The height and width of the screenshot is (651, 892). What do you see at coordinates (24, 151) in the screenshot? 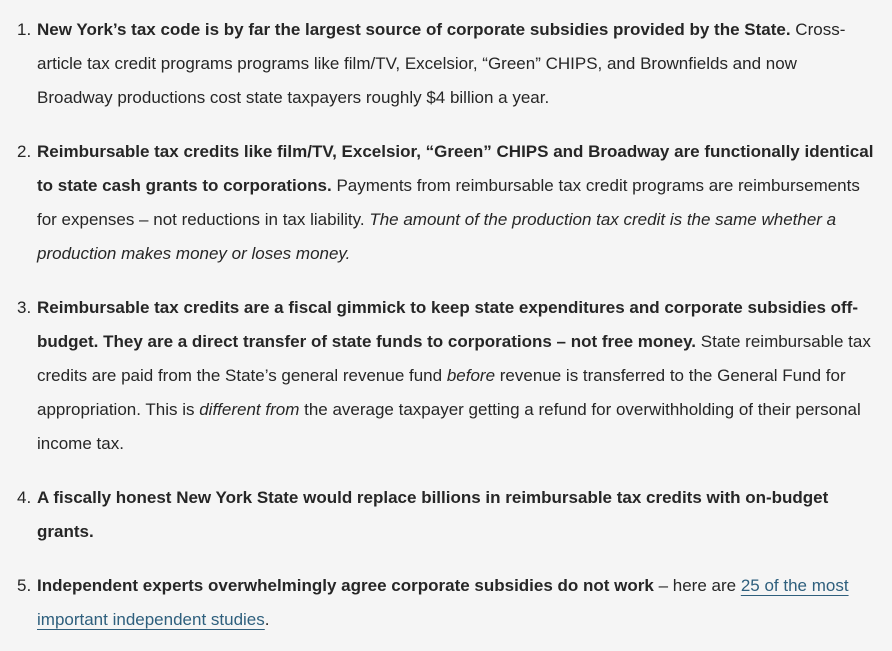
I see `list-item-number: 2.` at bounding box center [24, 151].